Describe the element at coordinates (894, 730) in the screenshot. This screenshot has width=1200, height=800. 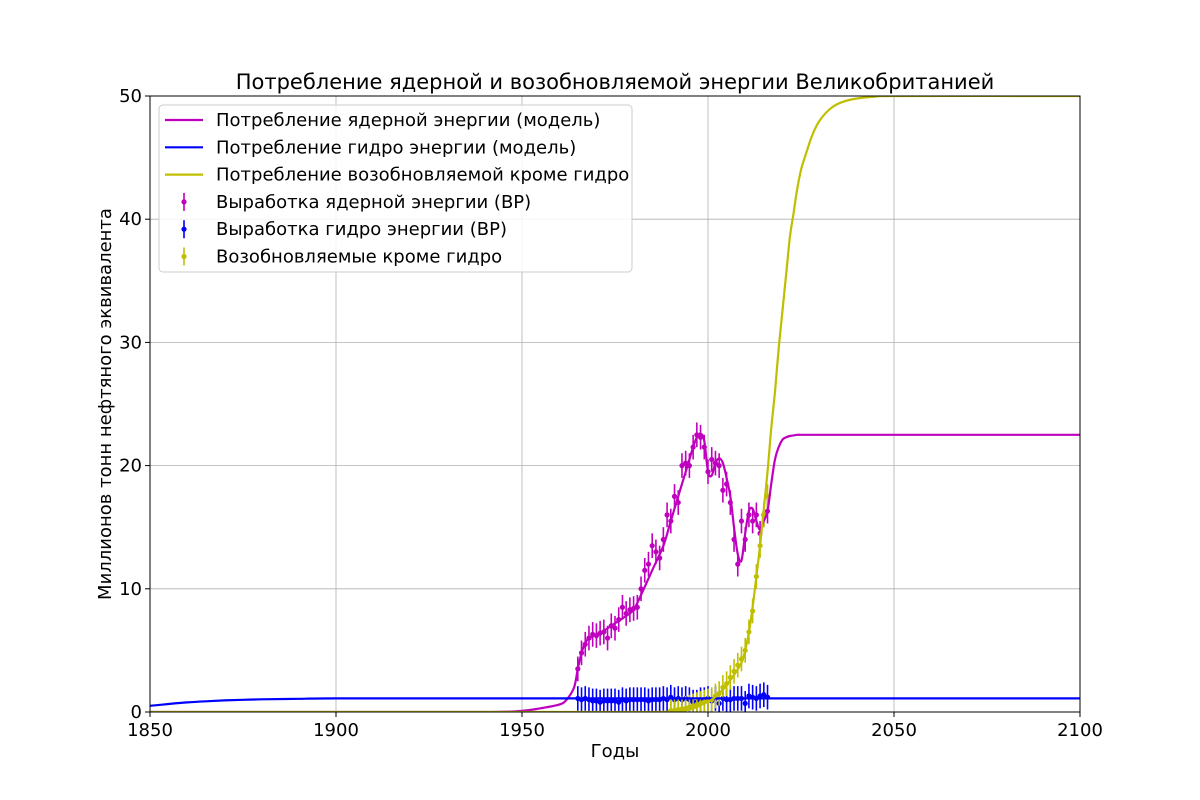
I see `x-tick-label: 2050` at that location.